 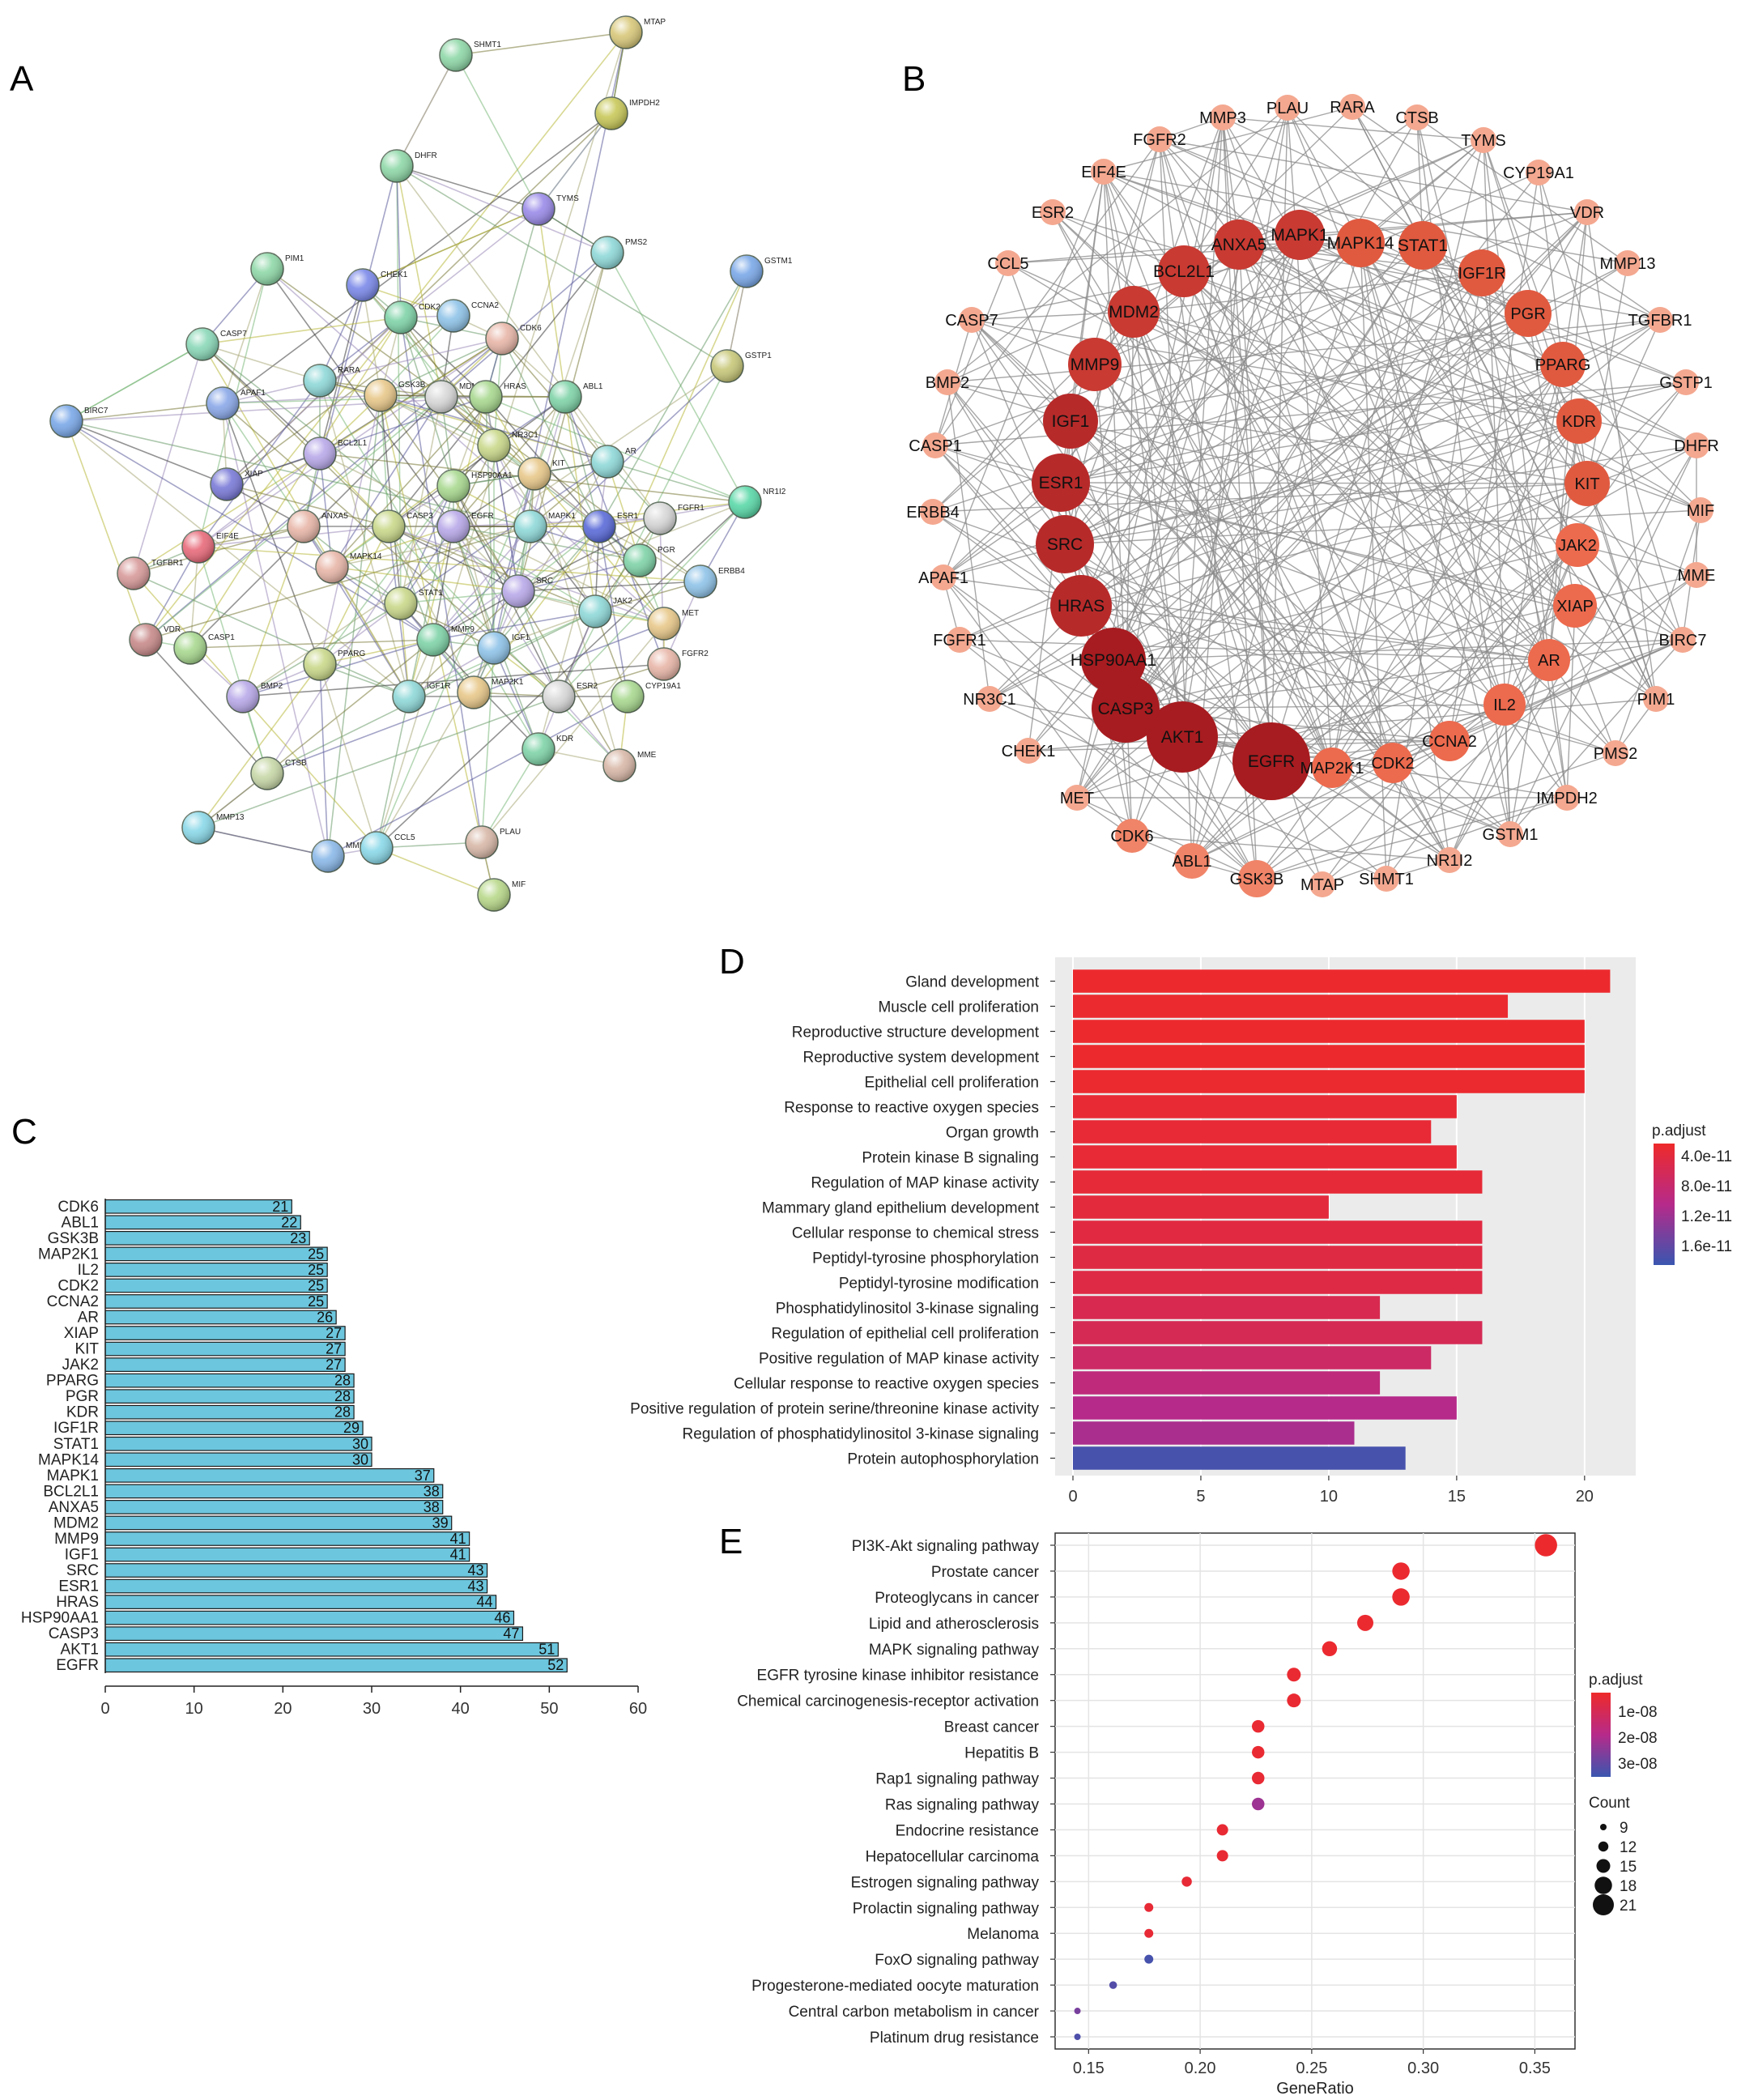 What do you see at coordinates (948, 382) in the screenshot?
I see `ppi-node-bmp2: BMP2` at bounding box center [948, 382].